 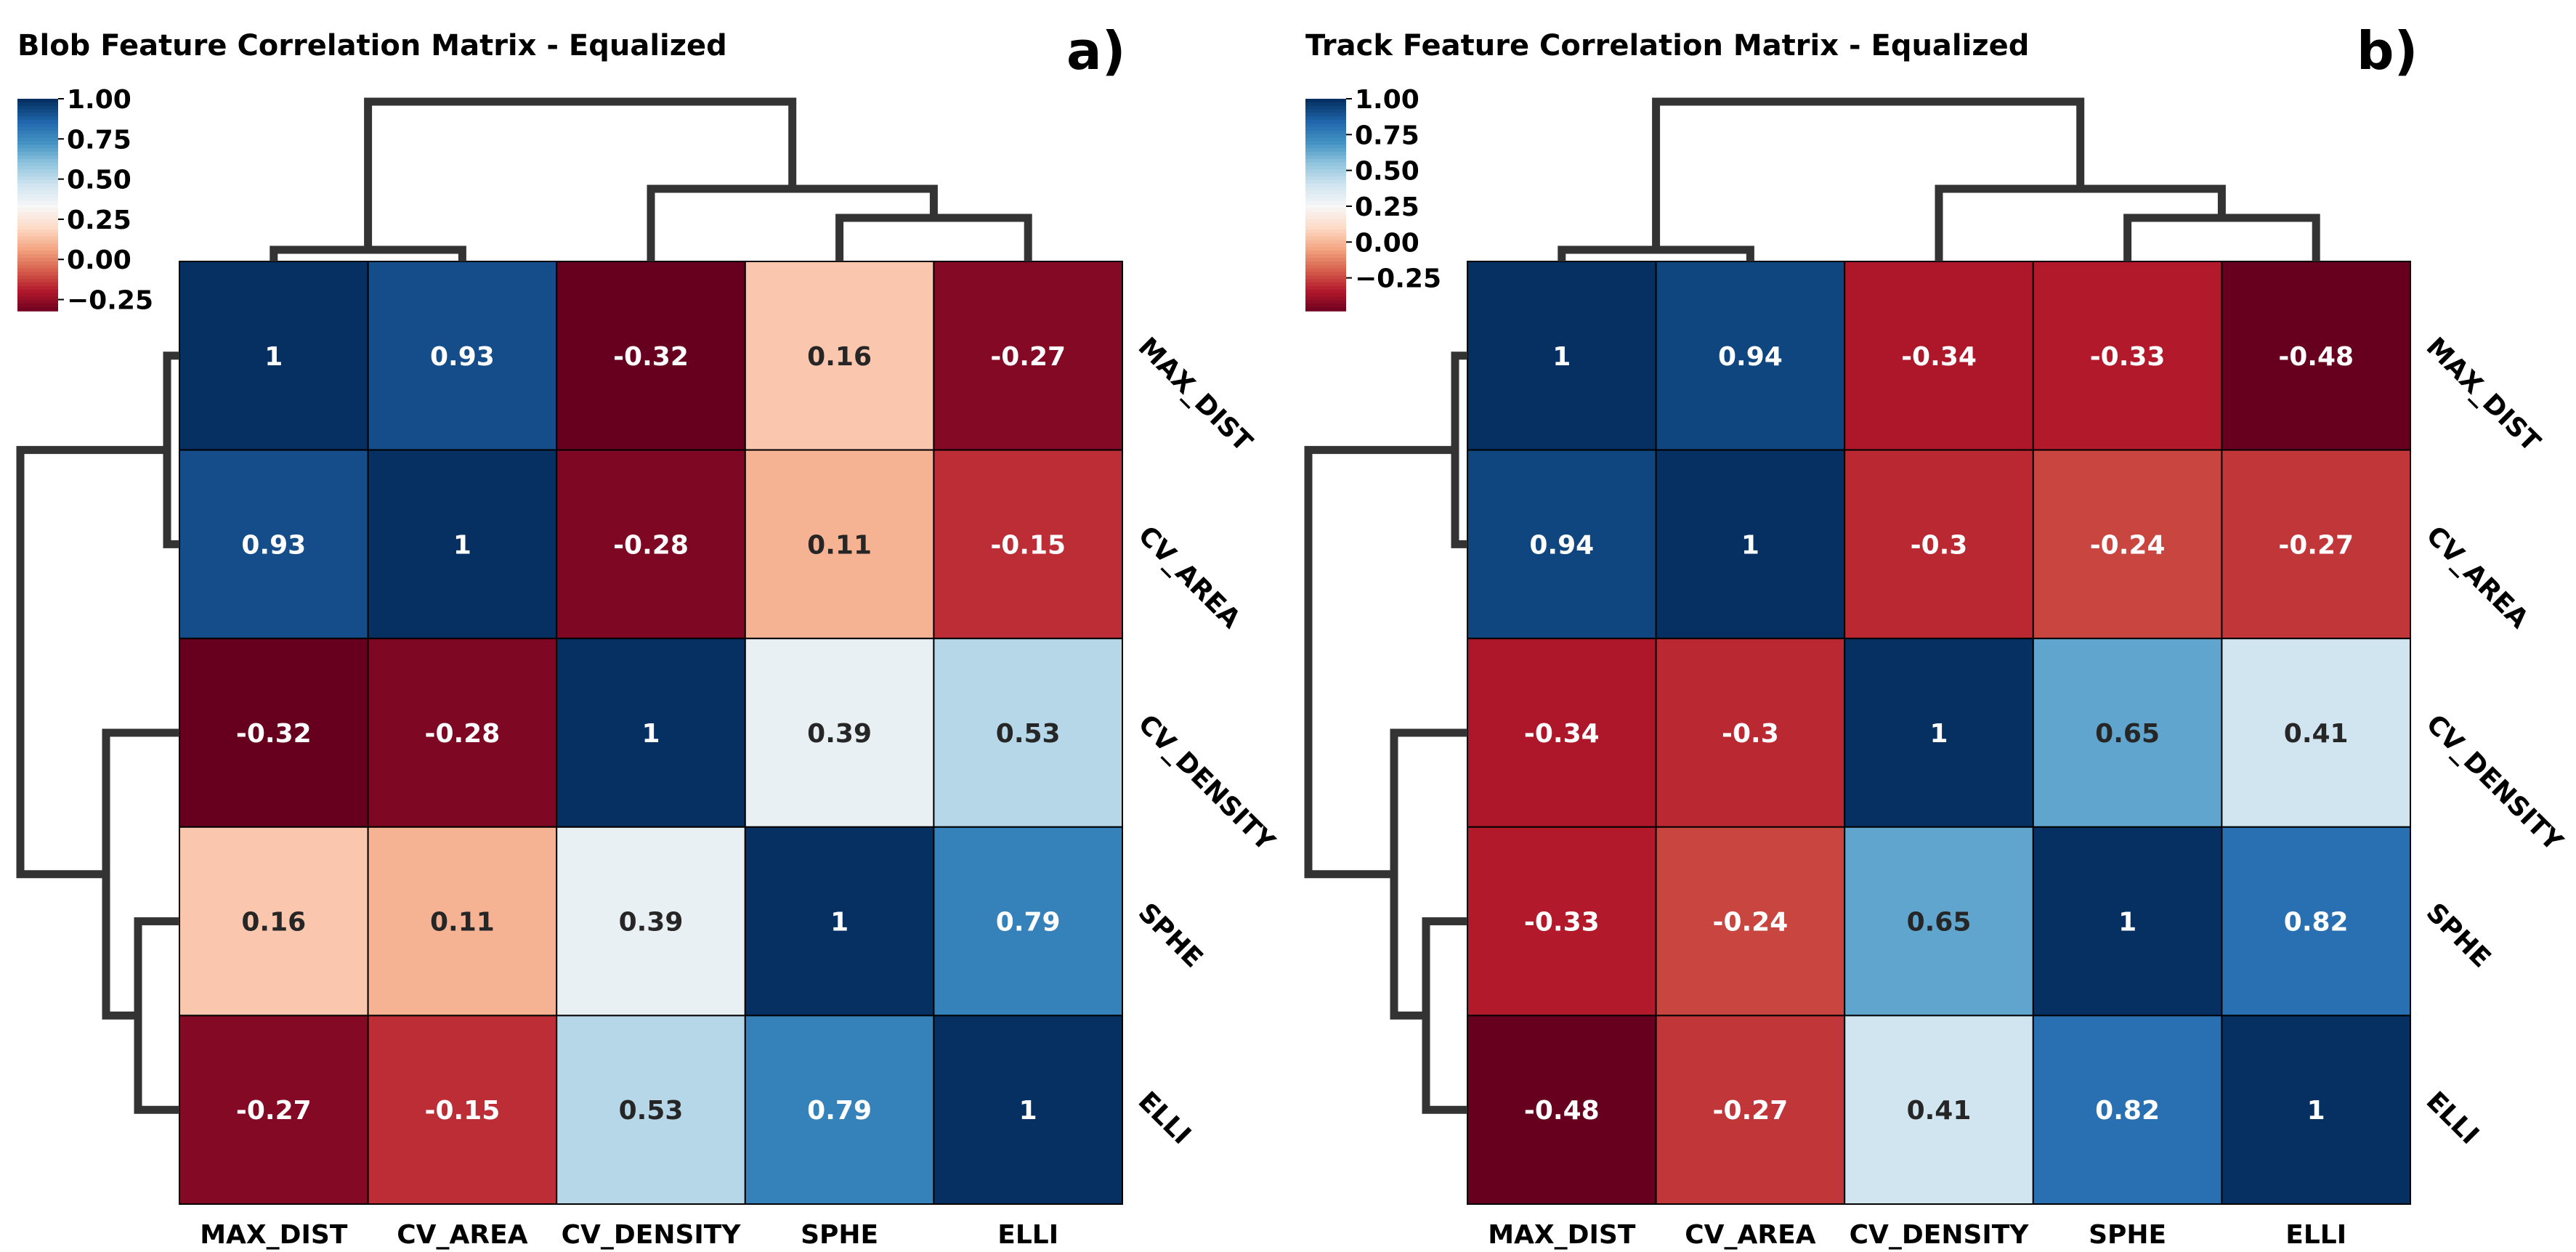 I want to click on cell-value-label: -0.48, so click(x=2316, y=357).